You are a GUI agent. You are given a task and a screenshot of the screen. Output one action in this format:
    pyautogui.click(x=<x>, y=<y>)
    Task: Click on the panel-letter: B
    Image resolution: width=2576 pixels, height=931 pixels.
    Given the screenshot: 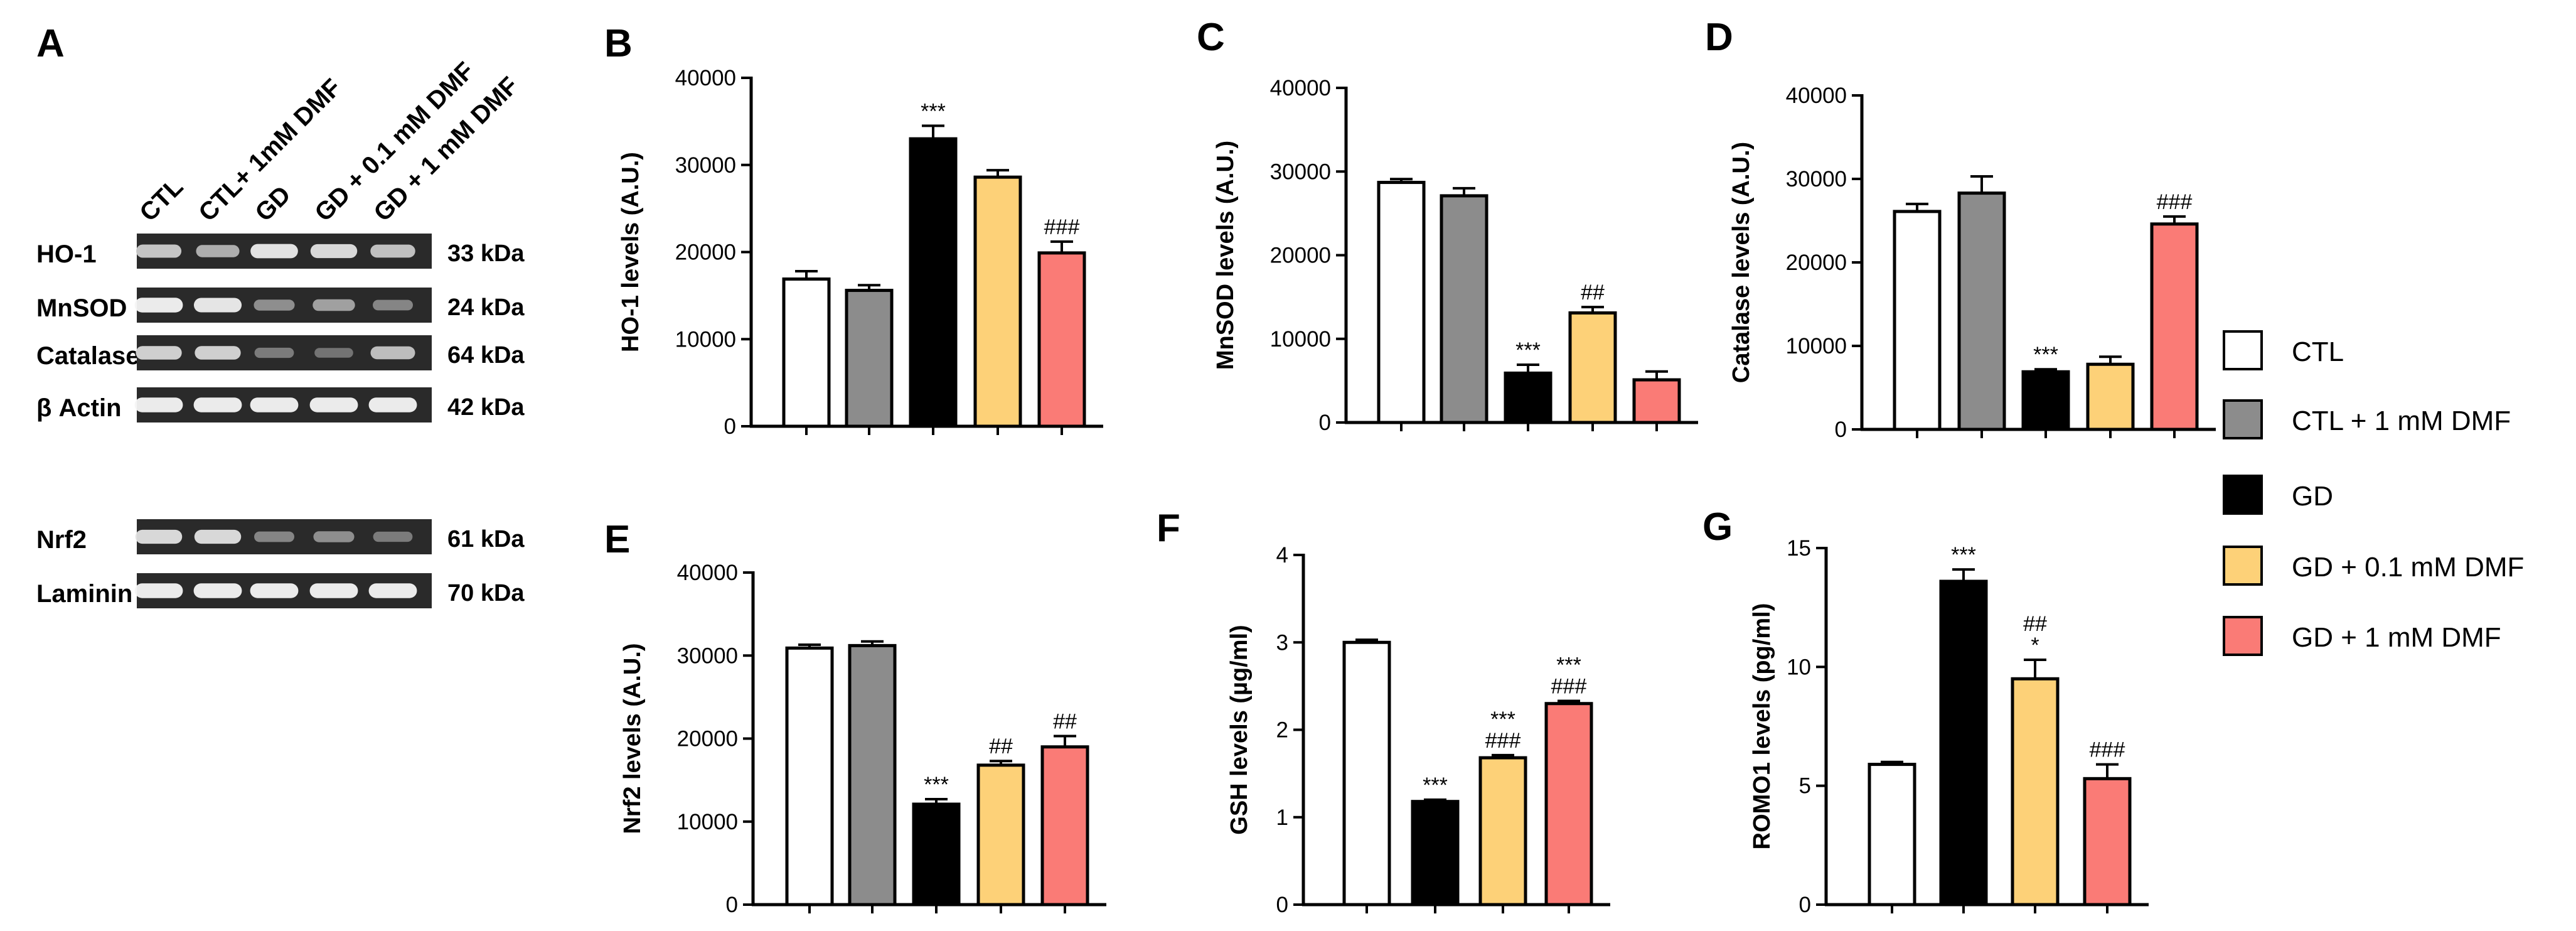 What is the action you would take?
    pyautogui.click(x=618, y=43)
    